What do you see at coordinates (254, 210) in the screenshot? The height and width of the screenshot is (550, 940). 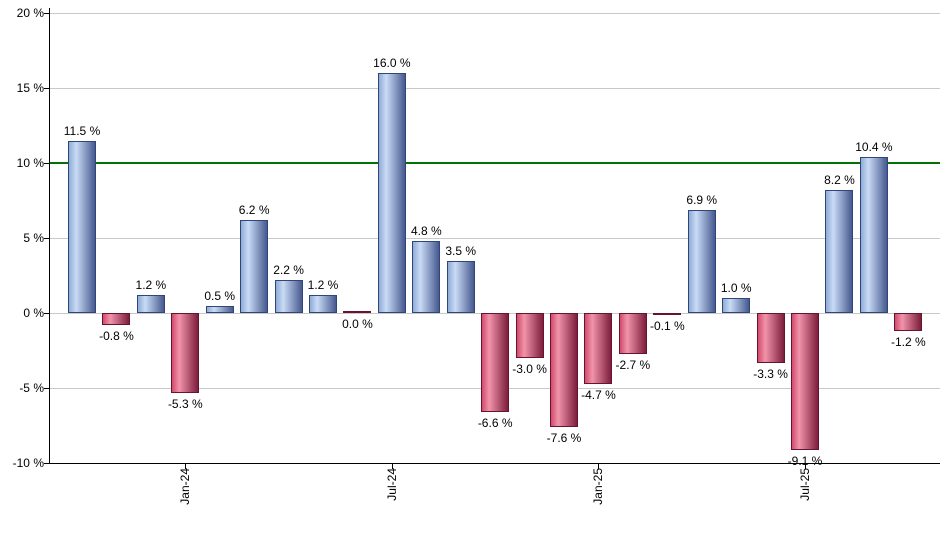 I see `bar-value-label: 6.2 %` at bounding box center [254, 210].